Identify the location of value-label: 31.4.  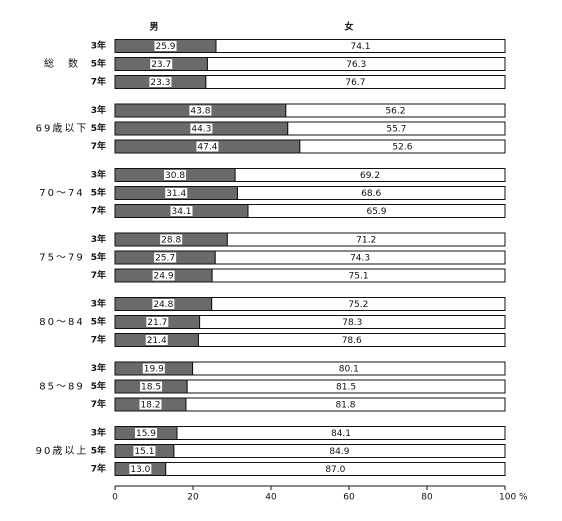
(176, 194).